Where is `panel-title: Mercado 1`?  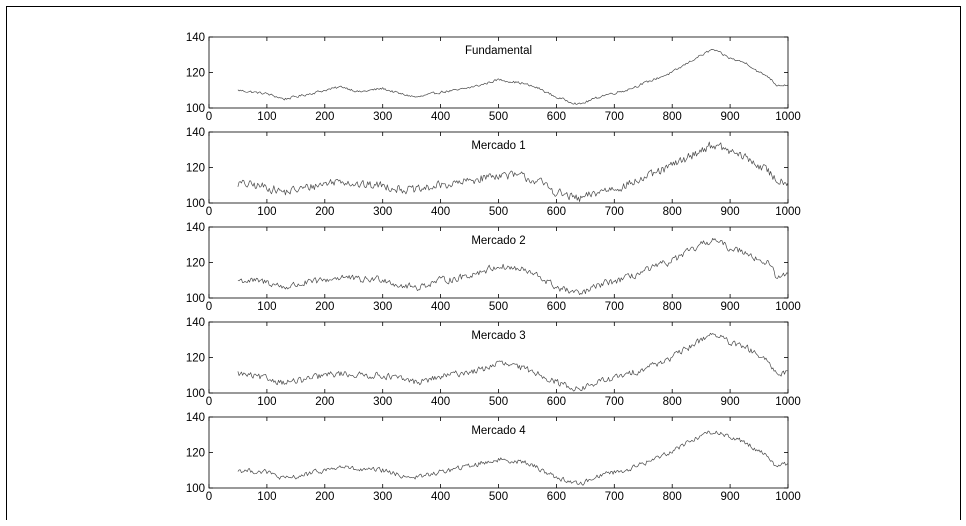 panel-title: Mercado 1 is located at coordinates (498, 146).